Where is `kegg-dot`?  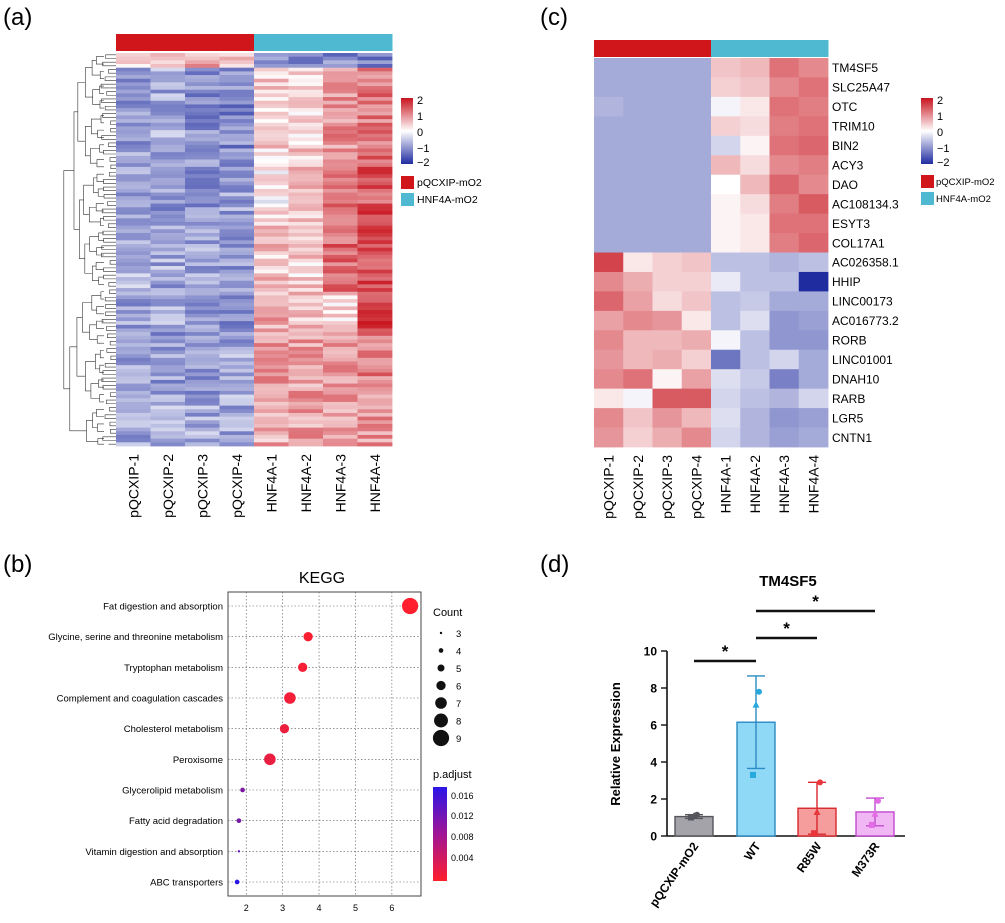 kegg-dot is located at coordinates (284, 729).